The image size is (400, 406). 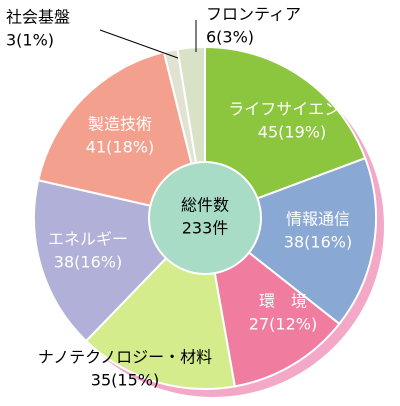 What do you see at coordinates (205, 218) in the screenshot?
I see `center-circle` at bounding box center [205, 218].